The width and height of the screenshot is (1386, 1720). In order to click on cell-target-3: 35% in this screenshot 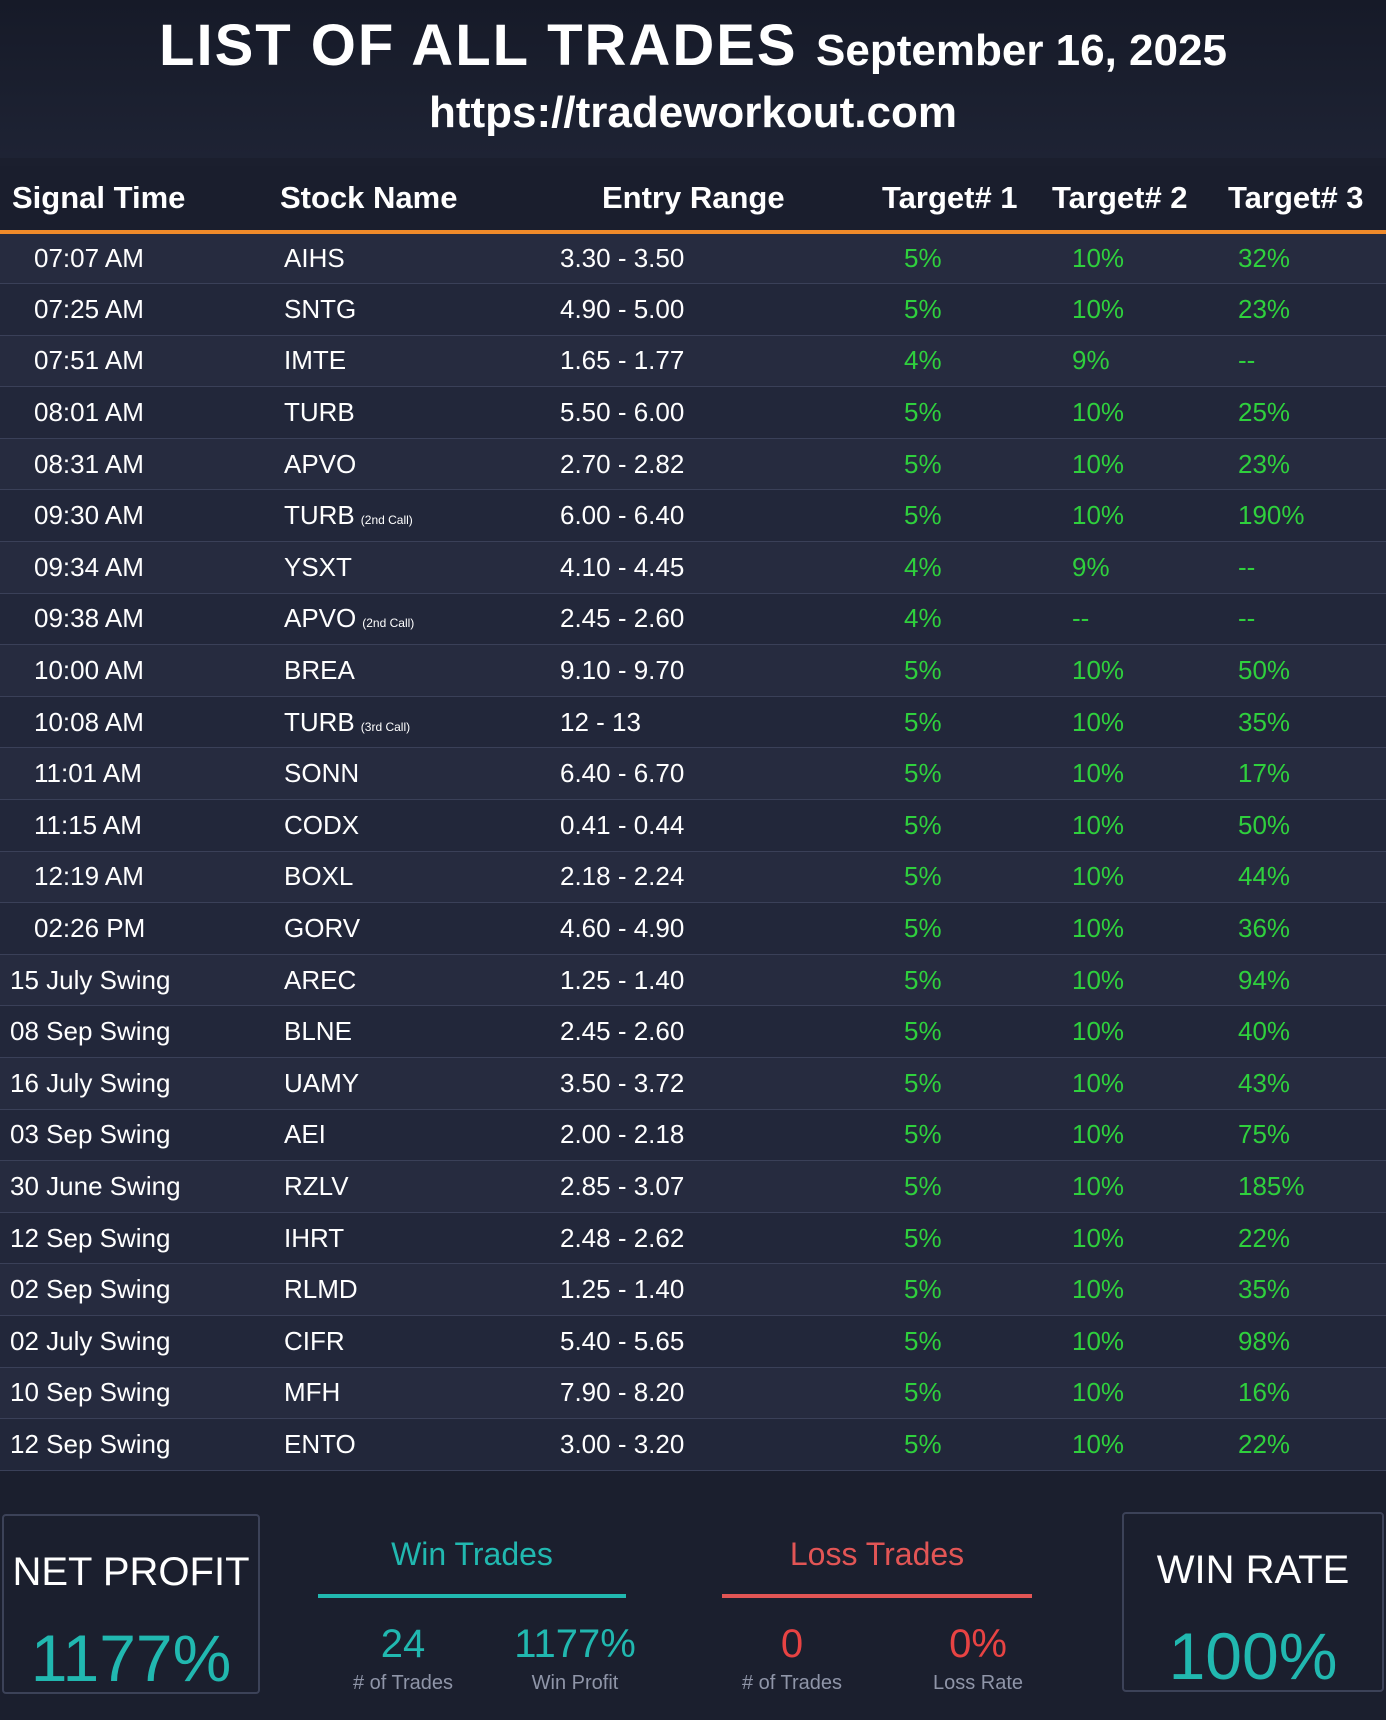, I will do `click(1264, 1289)`.